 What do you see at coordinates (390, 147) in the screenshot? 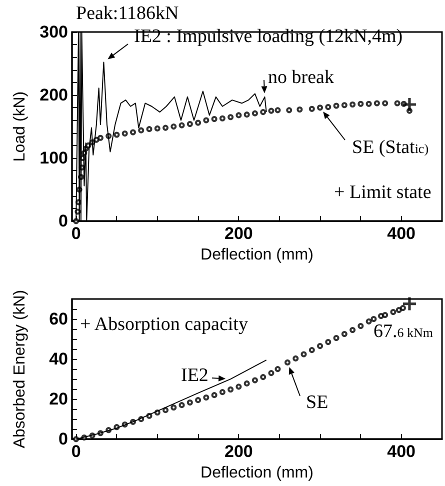
I see `annotation: SE (Static)` at bounding box center [390, 147].